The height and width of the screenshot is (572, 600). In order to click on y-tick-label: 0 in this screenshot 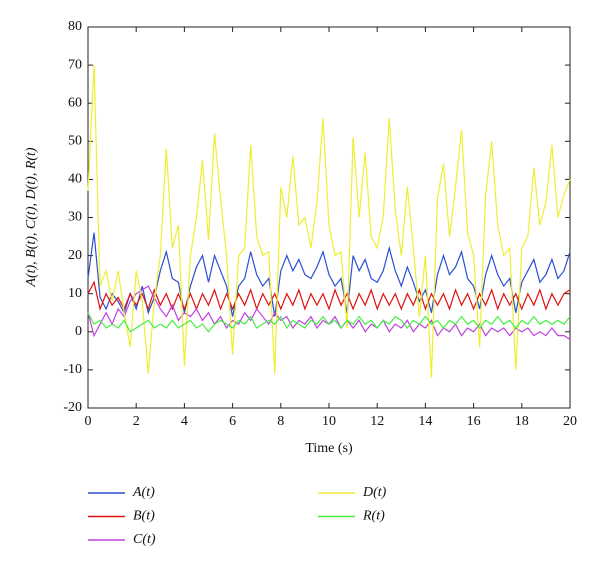, I will do `click(78, 331)`.